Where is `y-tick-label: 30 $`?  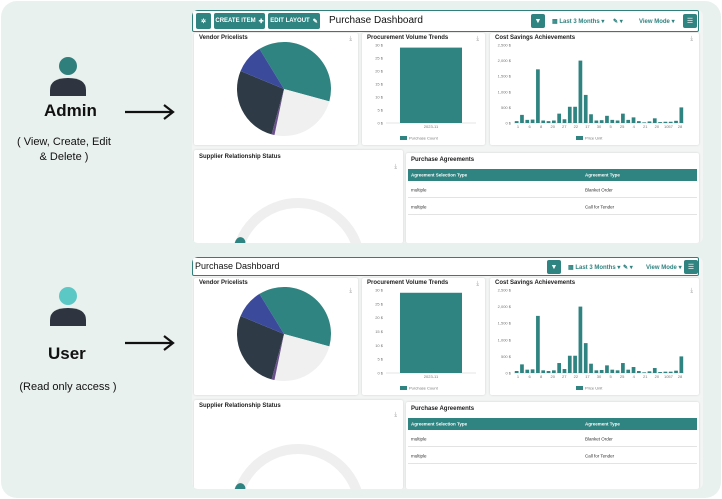 y-tick-label: 30 $ is located at coordinates (379, 45).